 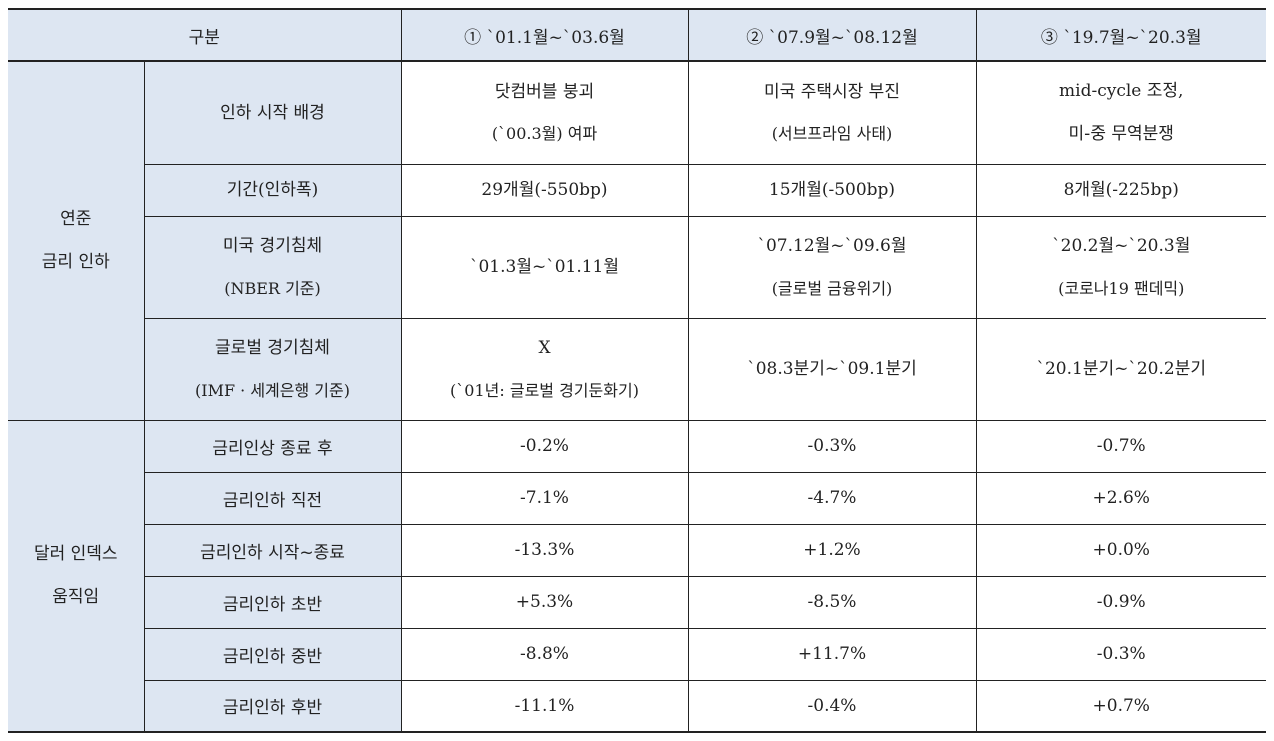 What do you see at coordinates (272, 706) in the screenshot?
I see `row-label: 금리인하 후반` at bounding box center [272, 706].